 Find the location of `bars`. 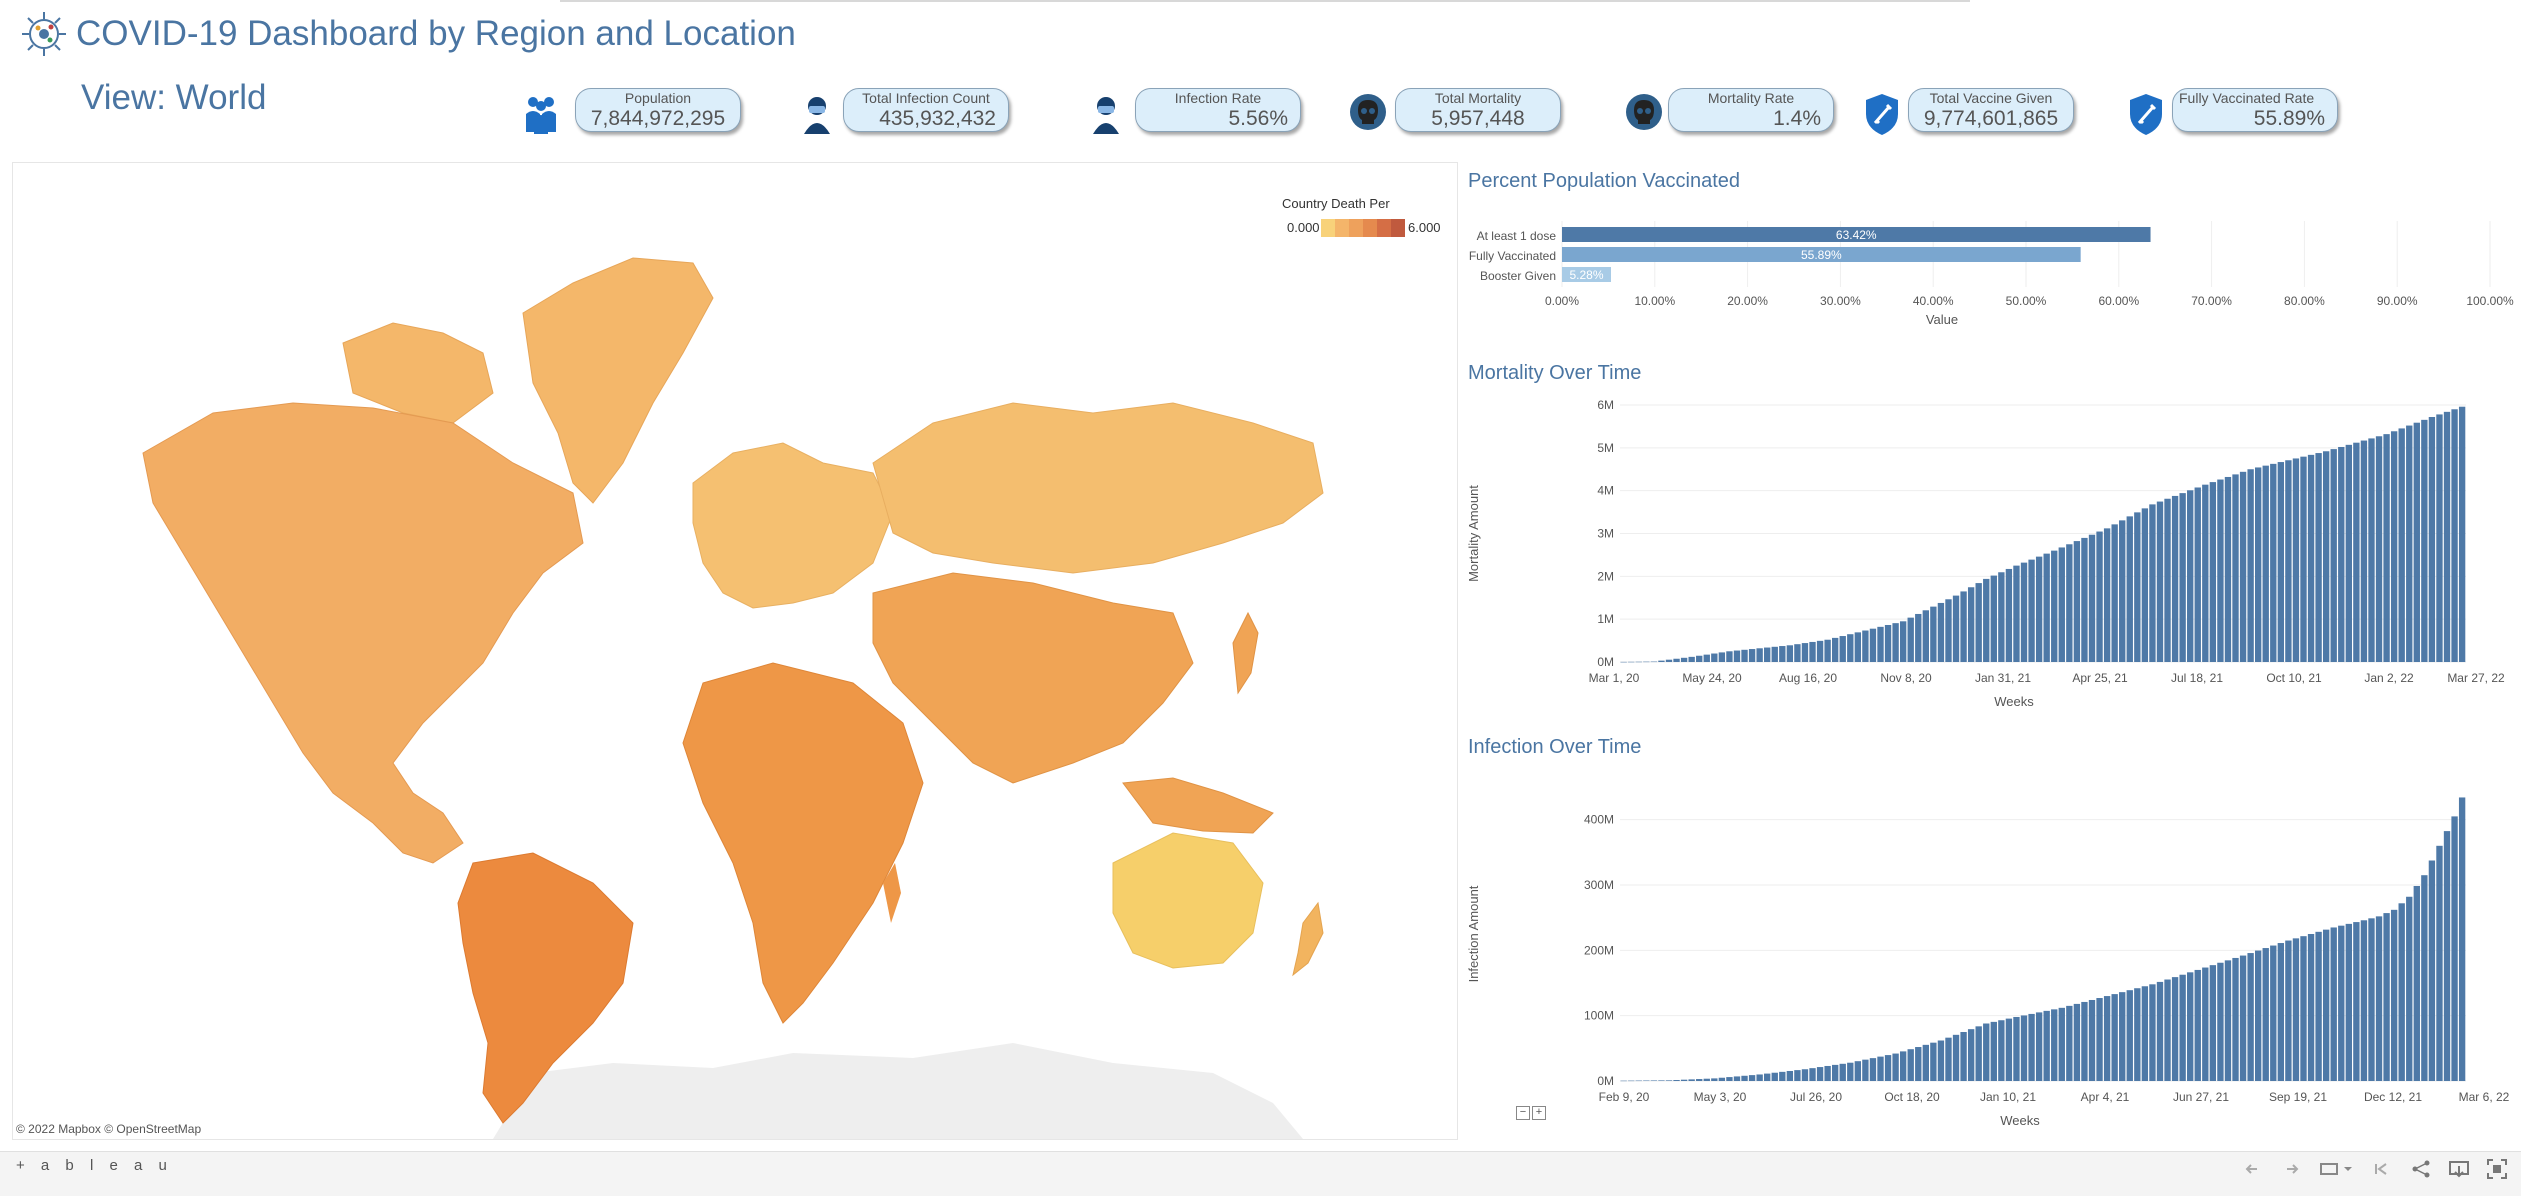

bars is located at coordinates (2043, 939).